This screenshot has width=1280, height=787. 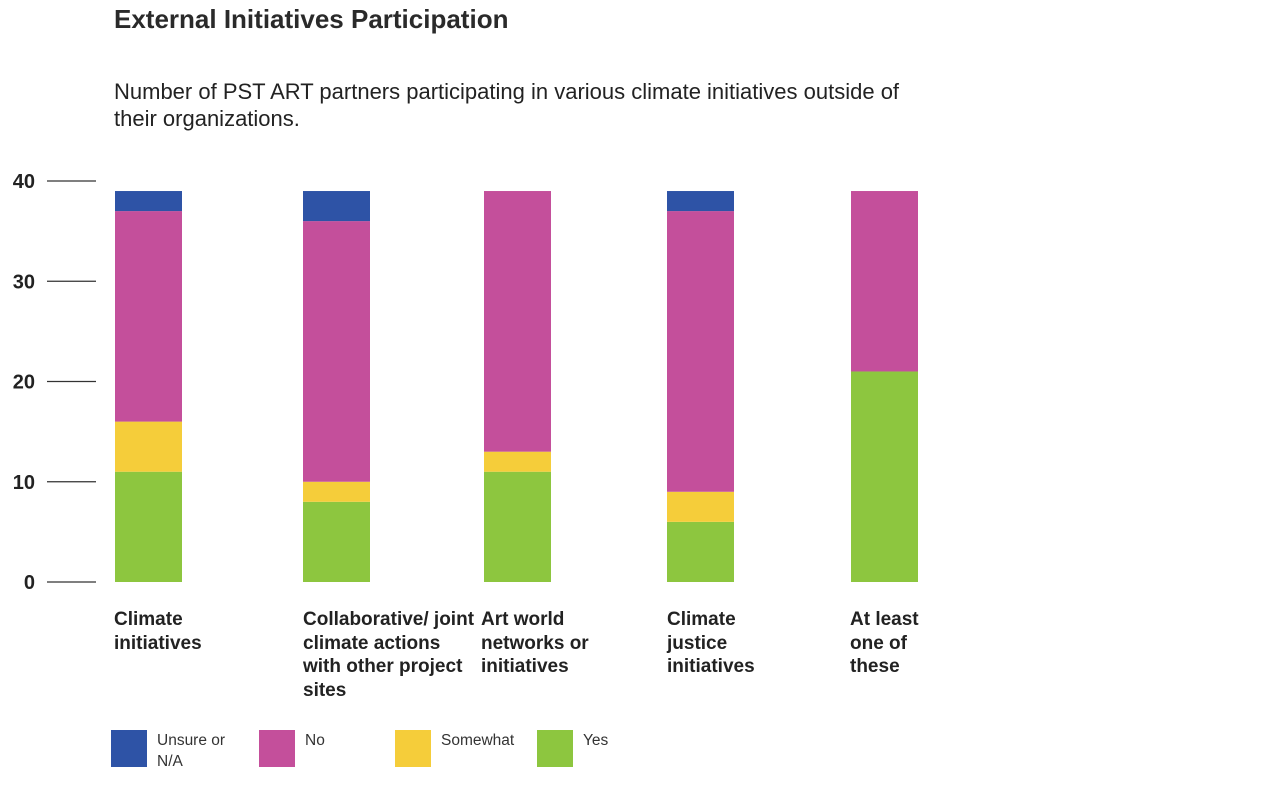 What do you see at coordinates (535, 643) in the screenshot?
I see `category-label: Art world networks or initiatives` at bounding box center [535, 643].